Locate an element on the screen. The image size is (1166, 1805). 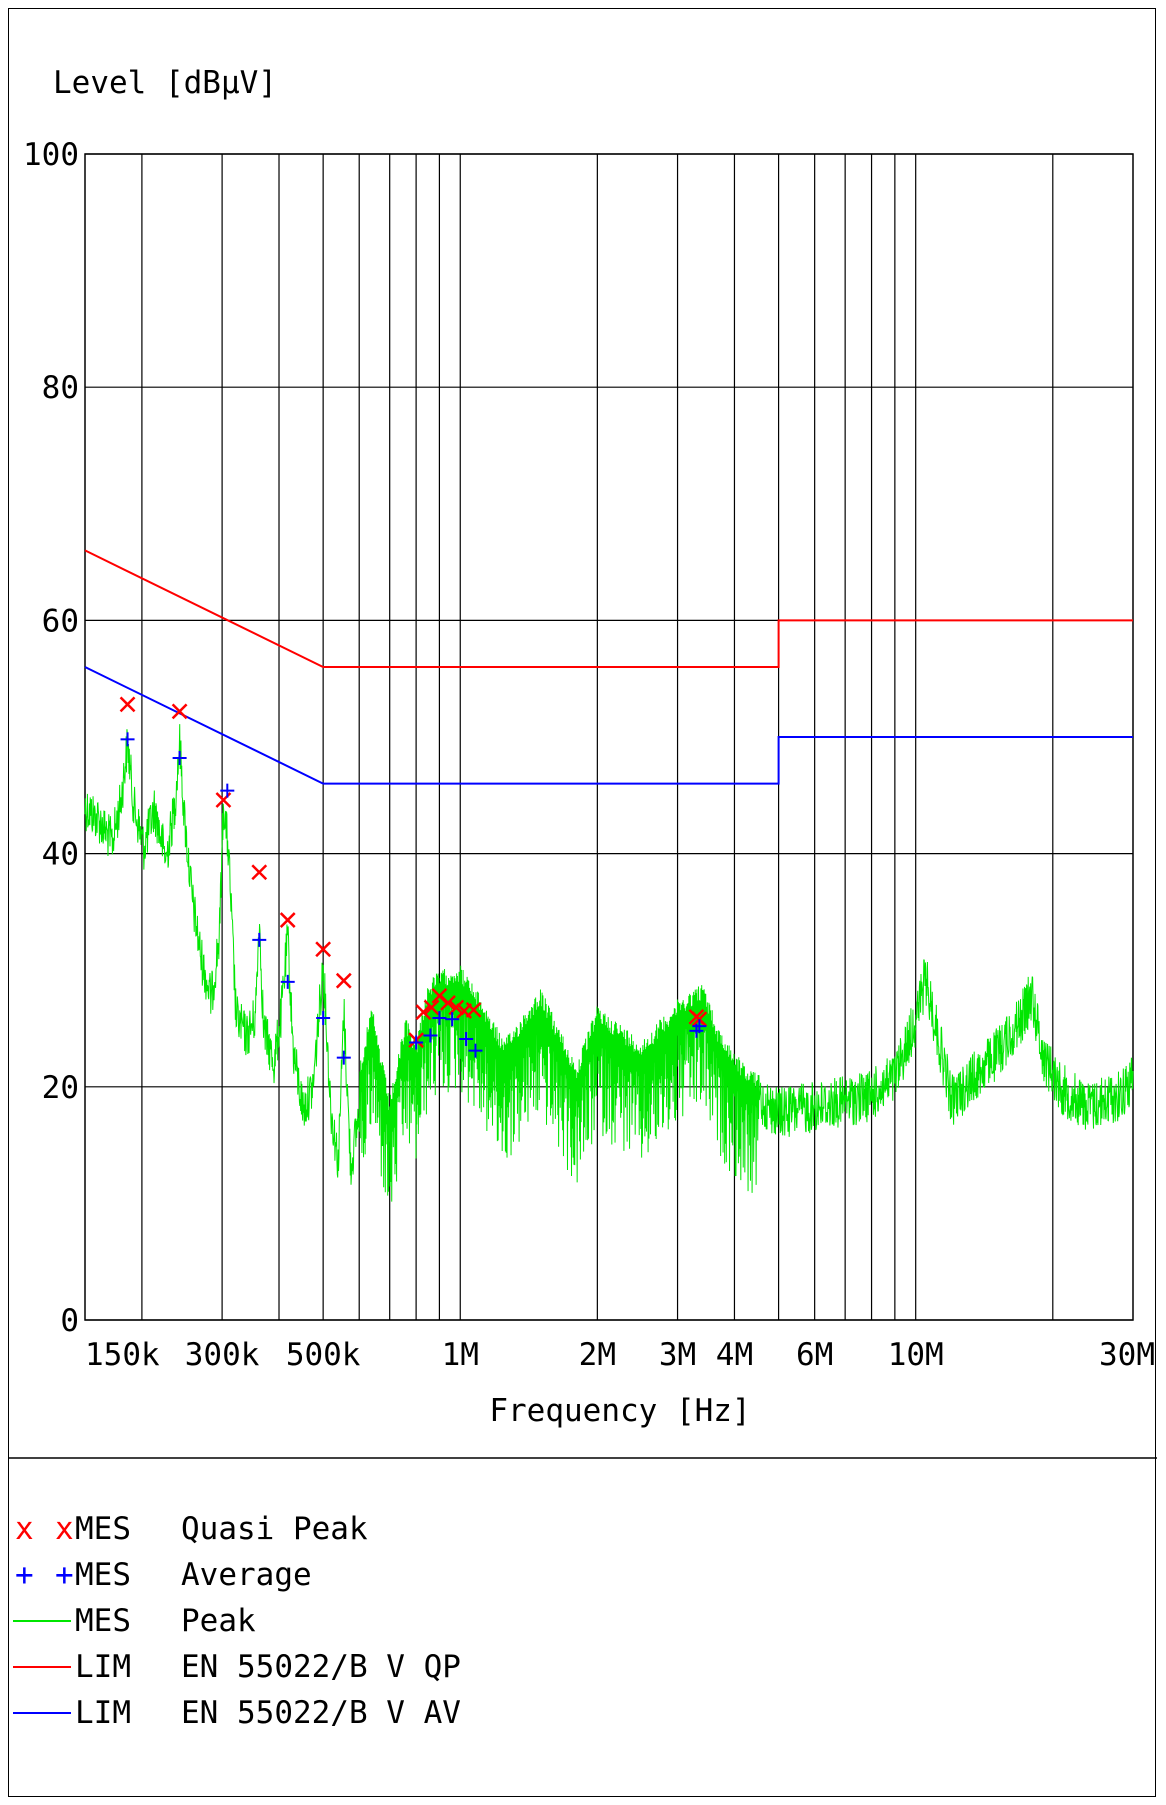
legend-description: Peak is located at coordinates (218, 1621).